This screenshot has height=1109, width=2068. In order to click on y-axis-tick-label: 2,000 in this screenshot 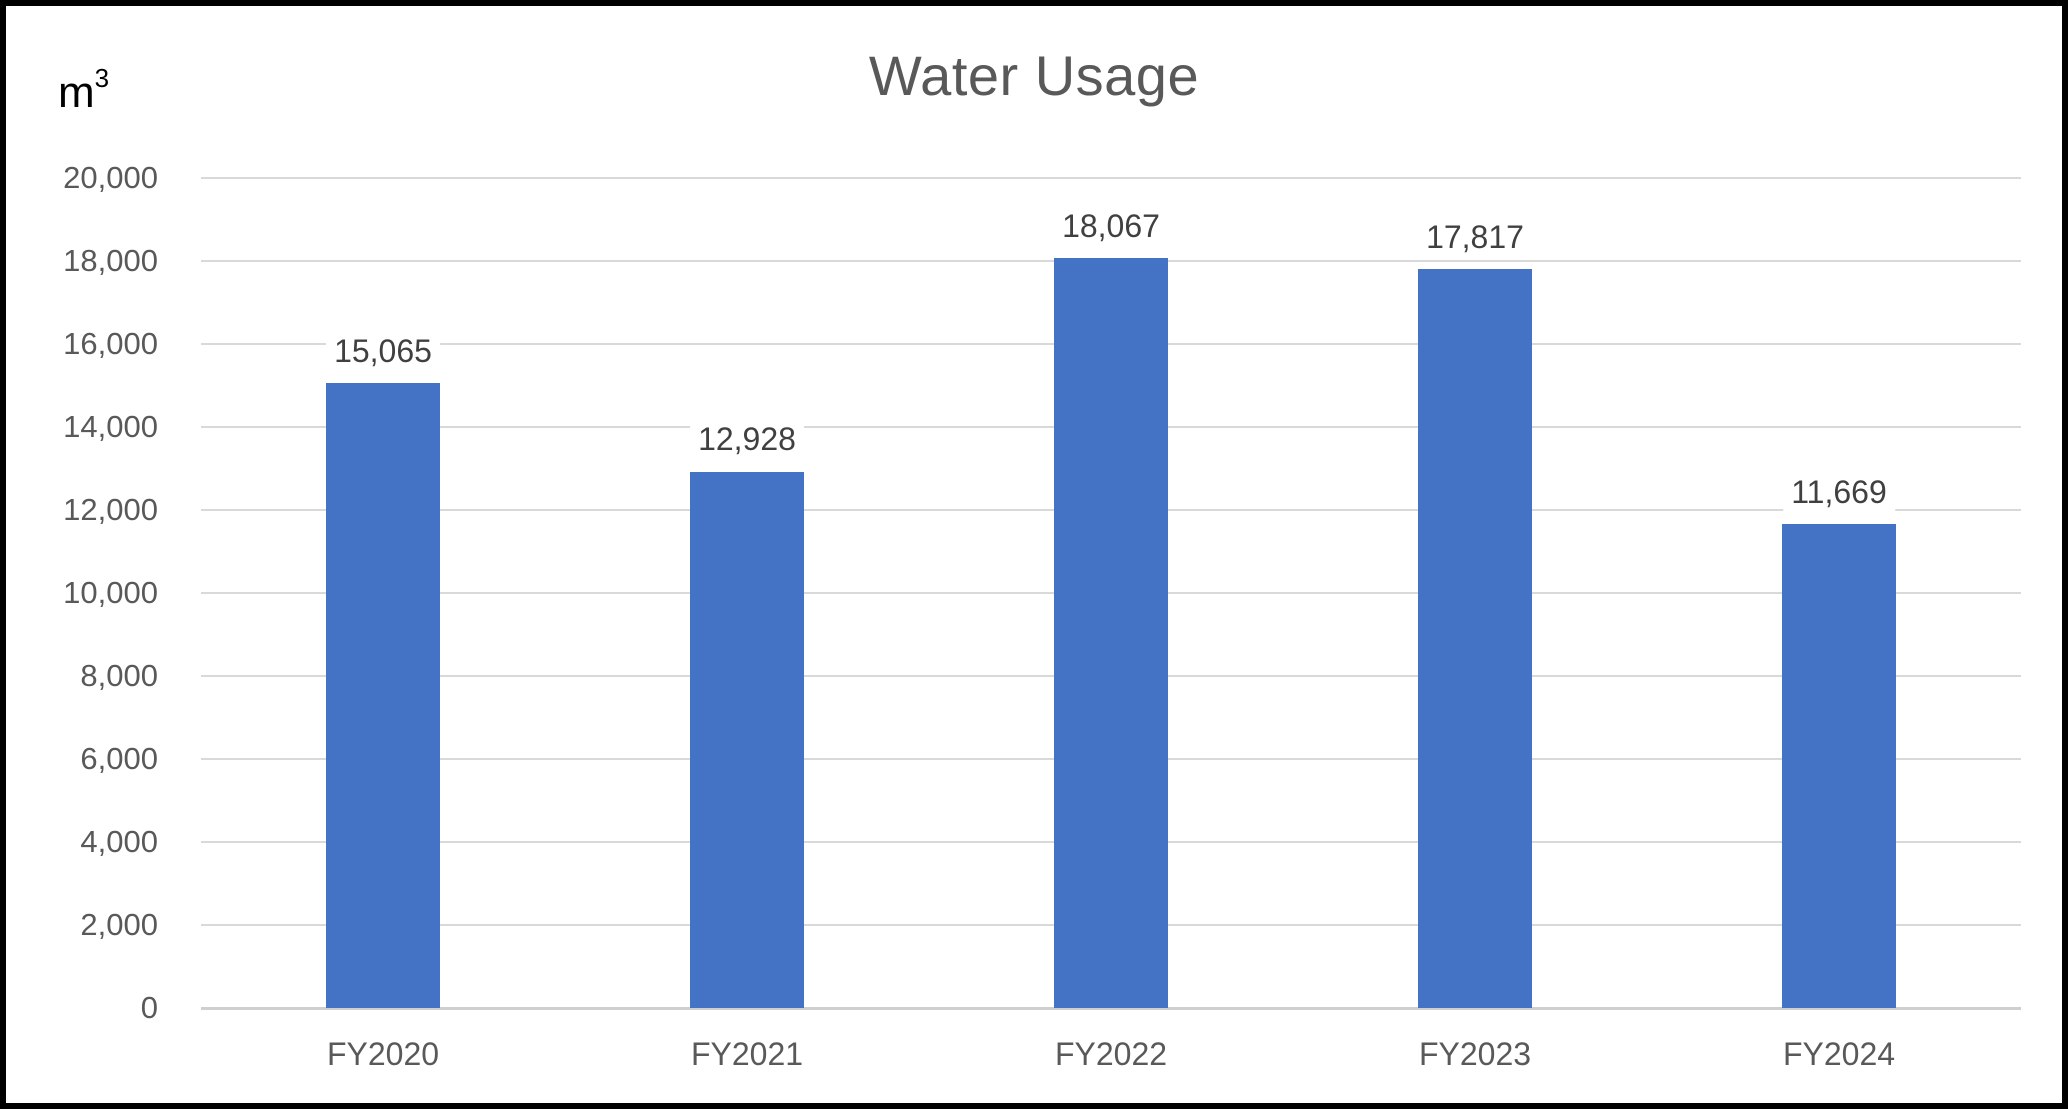, I will do `click(119, 924)`.